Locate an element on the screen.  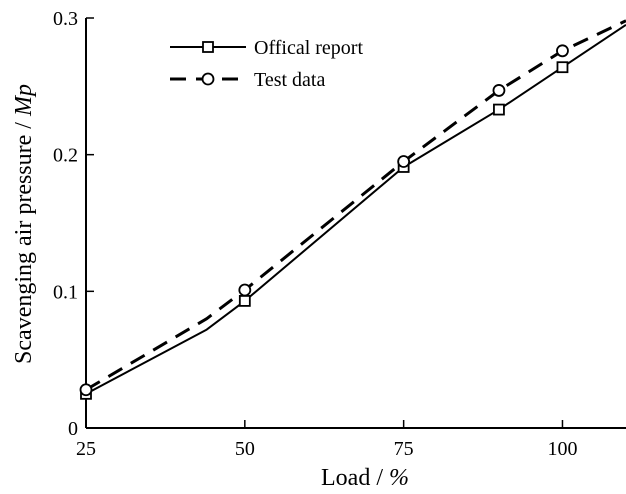
y-axis-unit: Mp is located at coordinates (24, 100).